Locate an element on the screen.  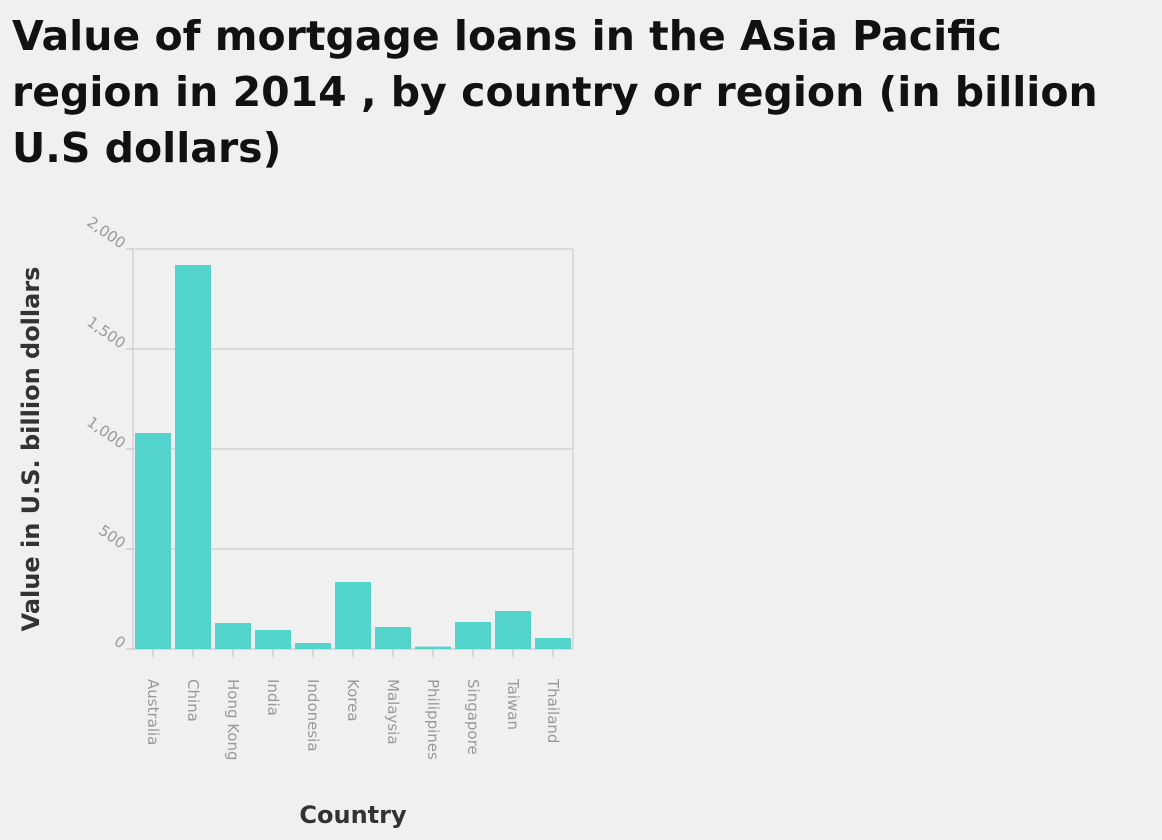
x-tick-label: India is located at coordinates (273, 697).